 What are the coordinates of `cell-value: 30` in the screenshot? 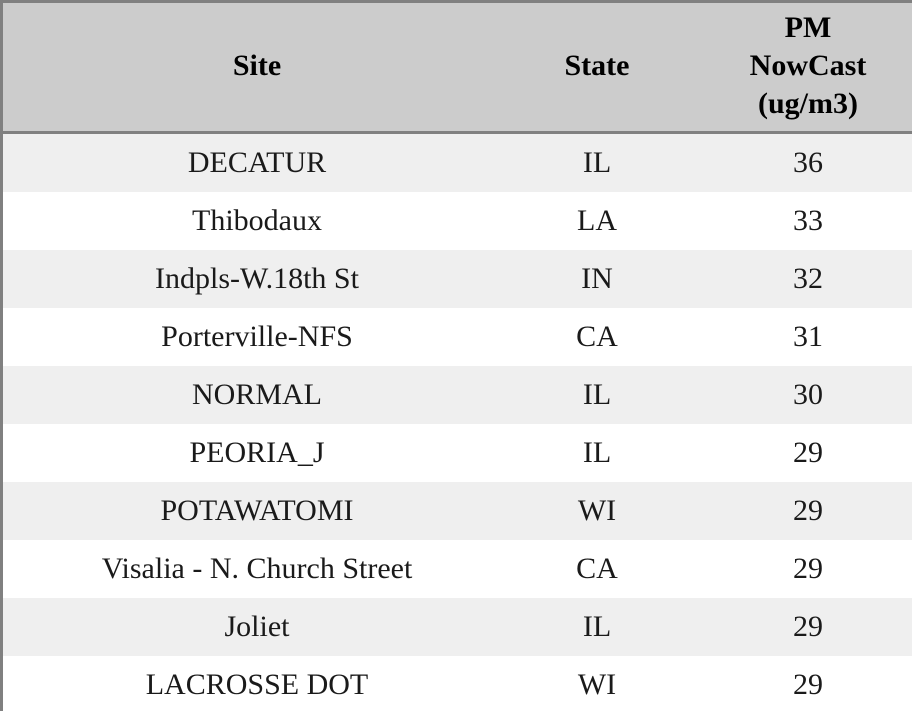 It's located at (797, 395).